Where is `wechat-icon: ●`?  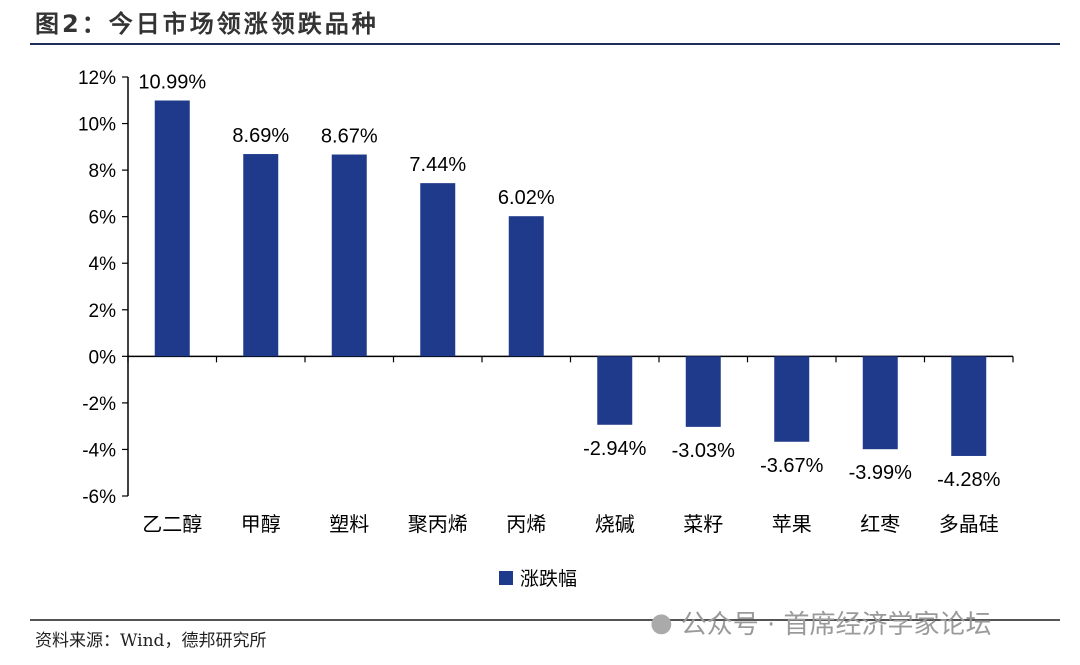 wechat-icon: ● is located at coordinates (661, 622).